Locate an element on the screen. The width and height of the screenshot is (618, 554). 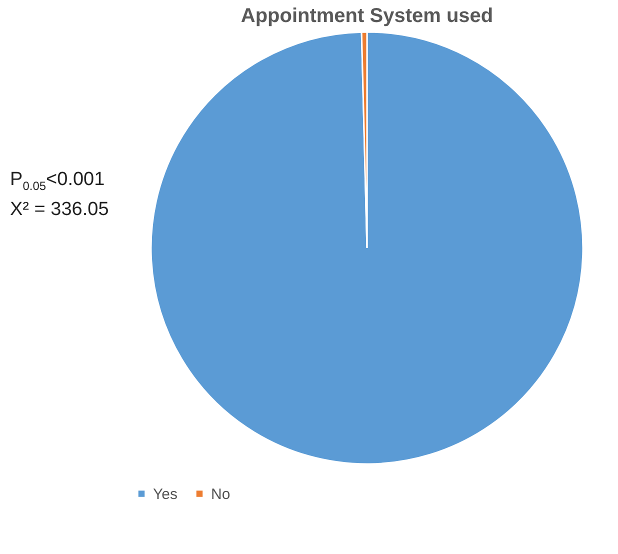
text: P$_{0.05}$<0.001 is located at coordinates (58, 181).